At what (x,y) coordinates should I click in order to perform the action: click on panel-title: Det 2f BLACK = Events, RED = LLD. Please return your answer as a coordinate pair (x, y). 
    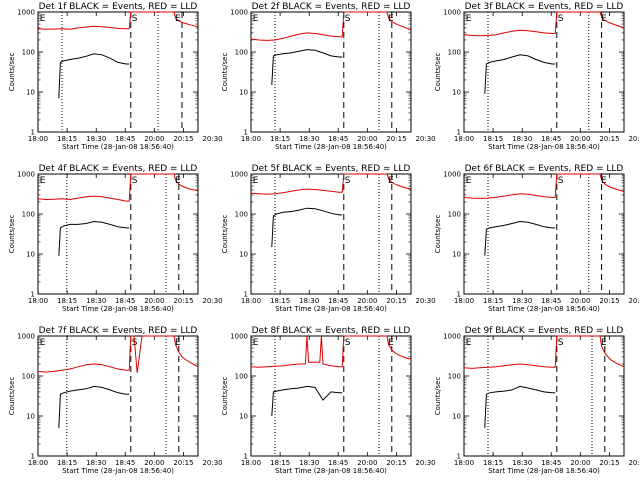
    Looking at the image, I should click on (331, 7).